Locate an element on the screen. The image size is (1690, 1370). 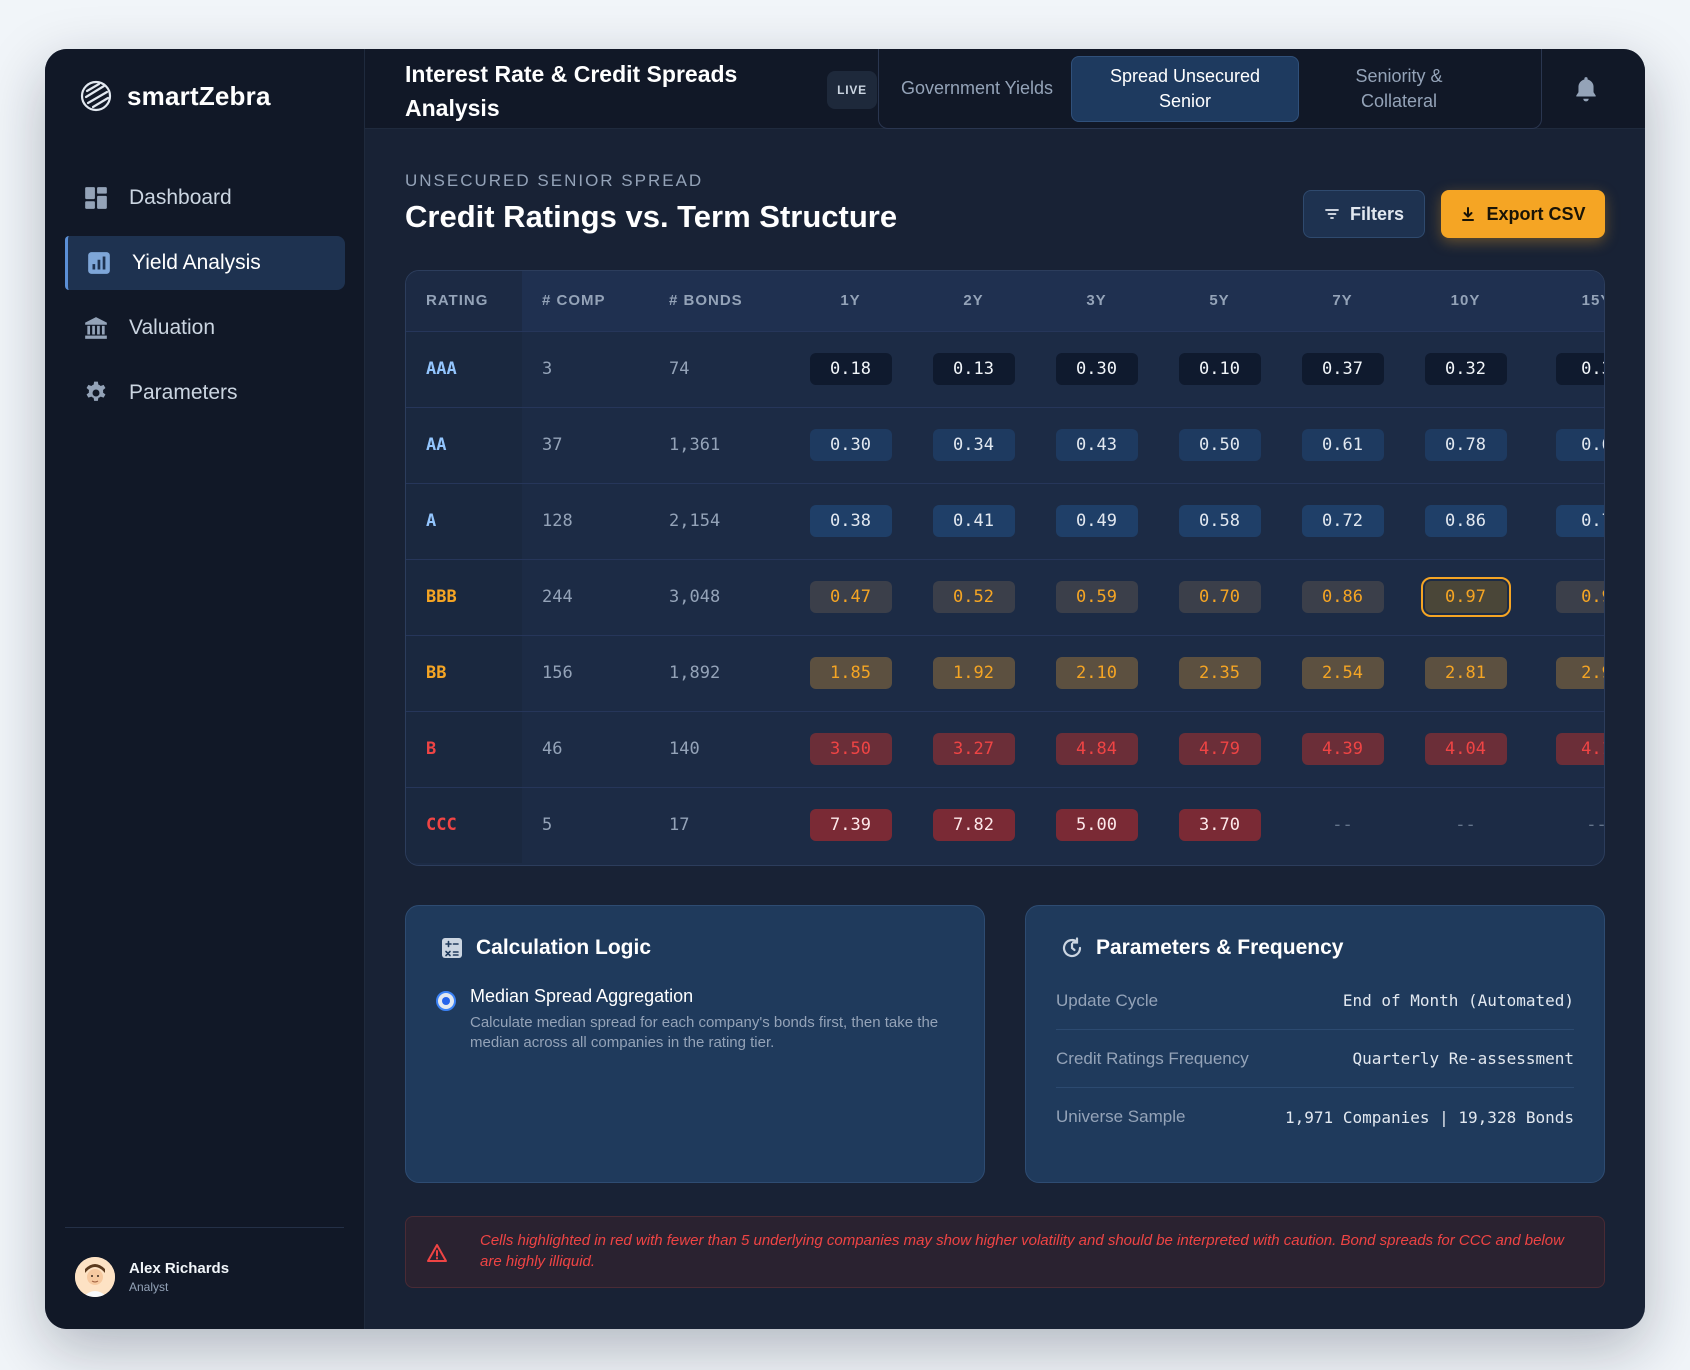
bell-icon is located at coordinates (1586, 89).